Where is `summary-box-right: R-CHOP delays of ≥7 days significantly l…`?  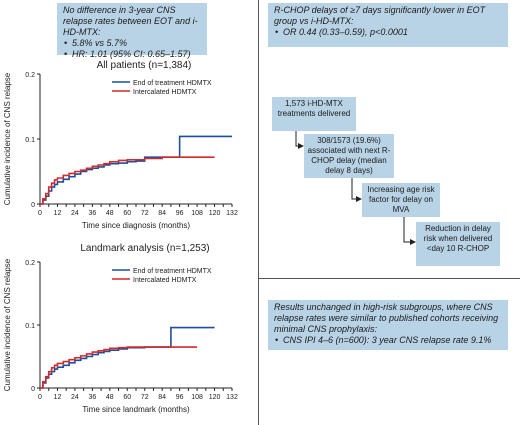 summary-box-right: R-CHOP delays of ≥7 days significantly l… is located at coordinates (388, 25).